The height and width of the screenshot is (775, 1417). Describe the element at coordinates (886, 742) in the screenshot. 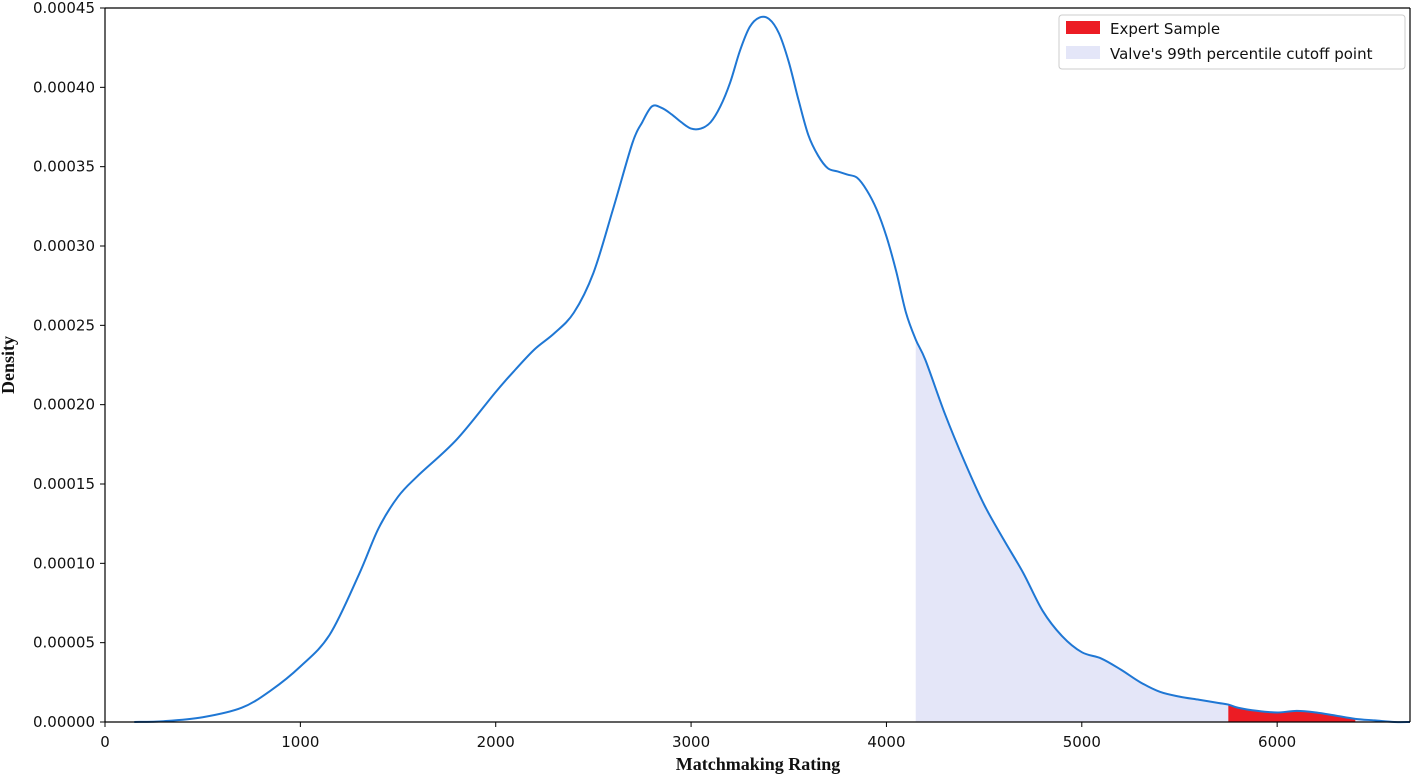

I see `x-tick-label: 4000` at that location.